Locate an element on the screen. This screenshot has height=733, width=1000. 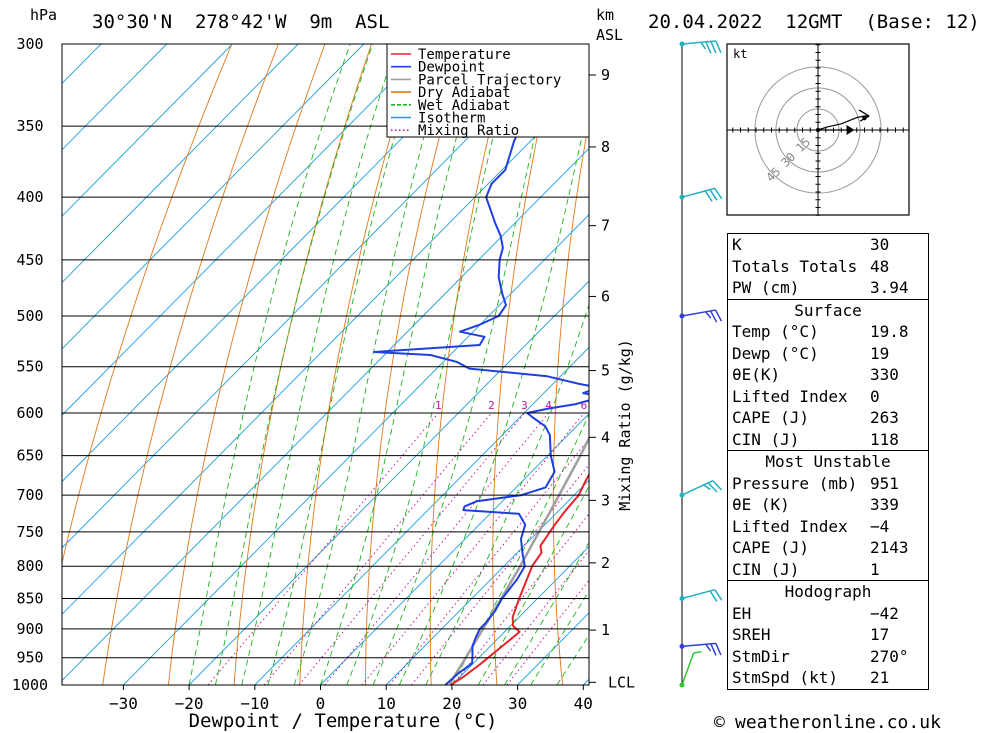
hodograph-point is located at coordinates (864, 118).